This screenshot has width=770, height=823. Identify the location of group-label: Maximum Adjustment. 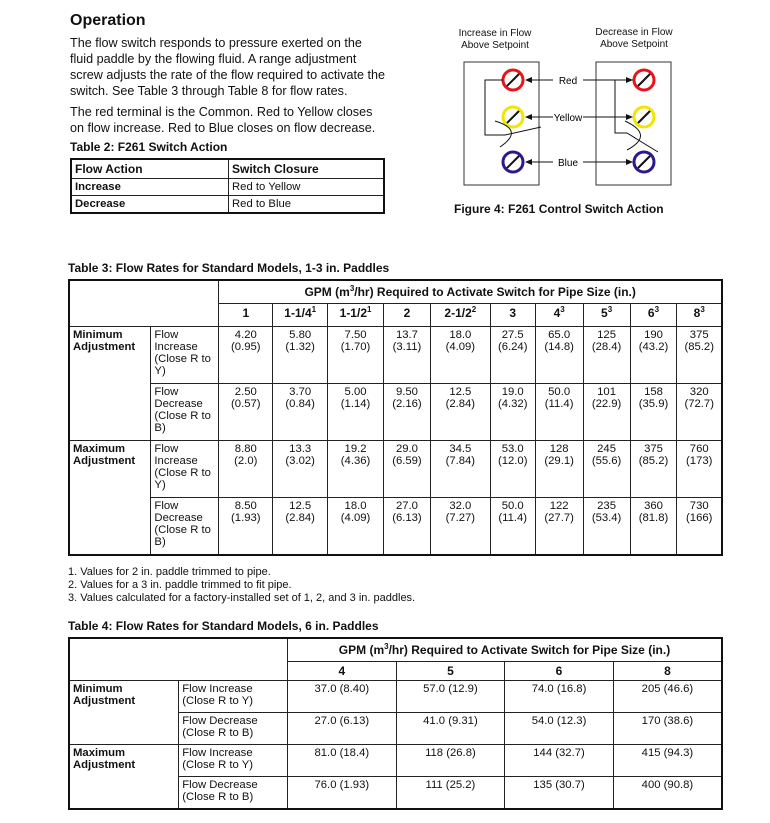
(110, 498).